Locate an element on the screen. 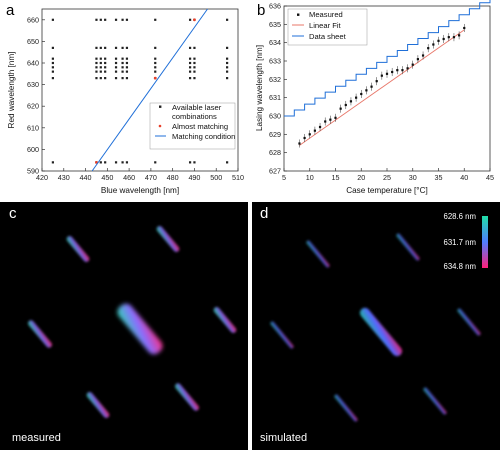 This screenshot has height=453, width=500. plot-a-legend-box is located at coordinates (192, 126).